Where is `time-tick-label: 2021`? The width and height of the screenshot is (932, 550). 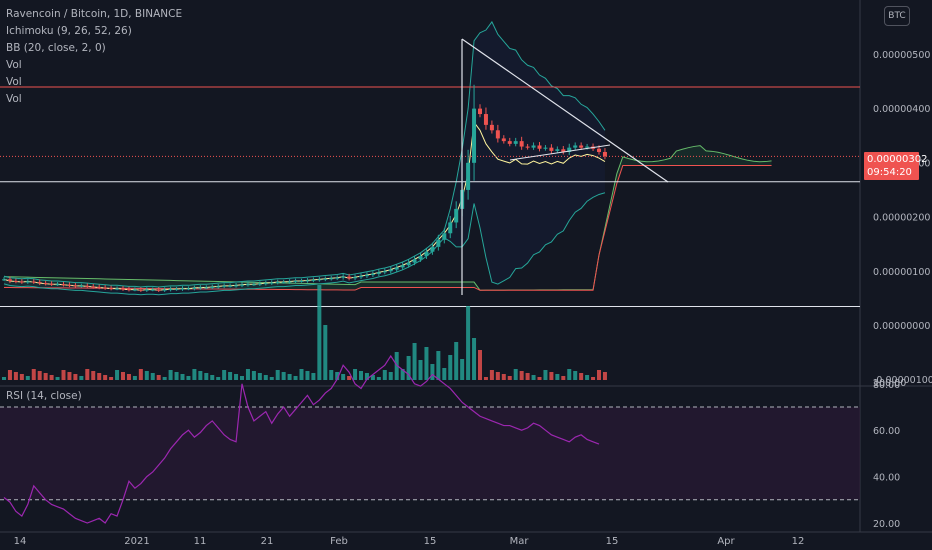 time-tick-label: 2021 is located at coordinates (136, 541).